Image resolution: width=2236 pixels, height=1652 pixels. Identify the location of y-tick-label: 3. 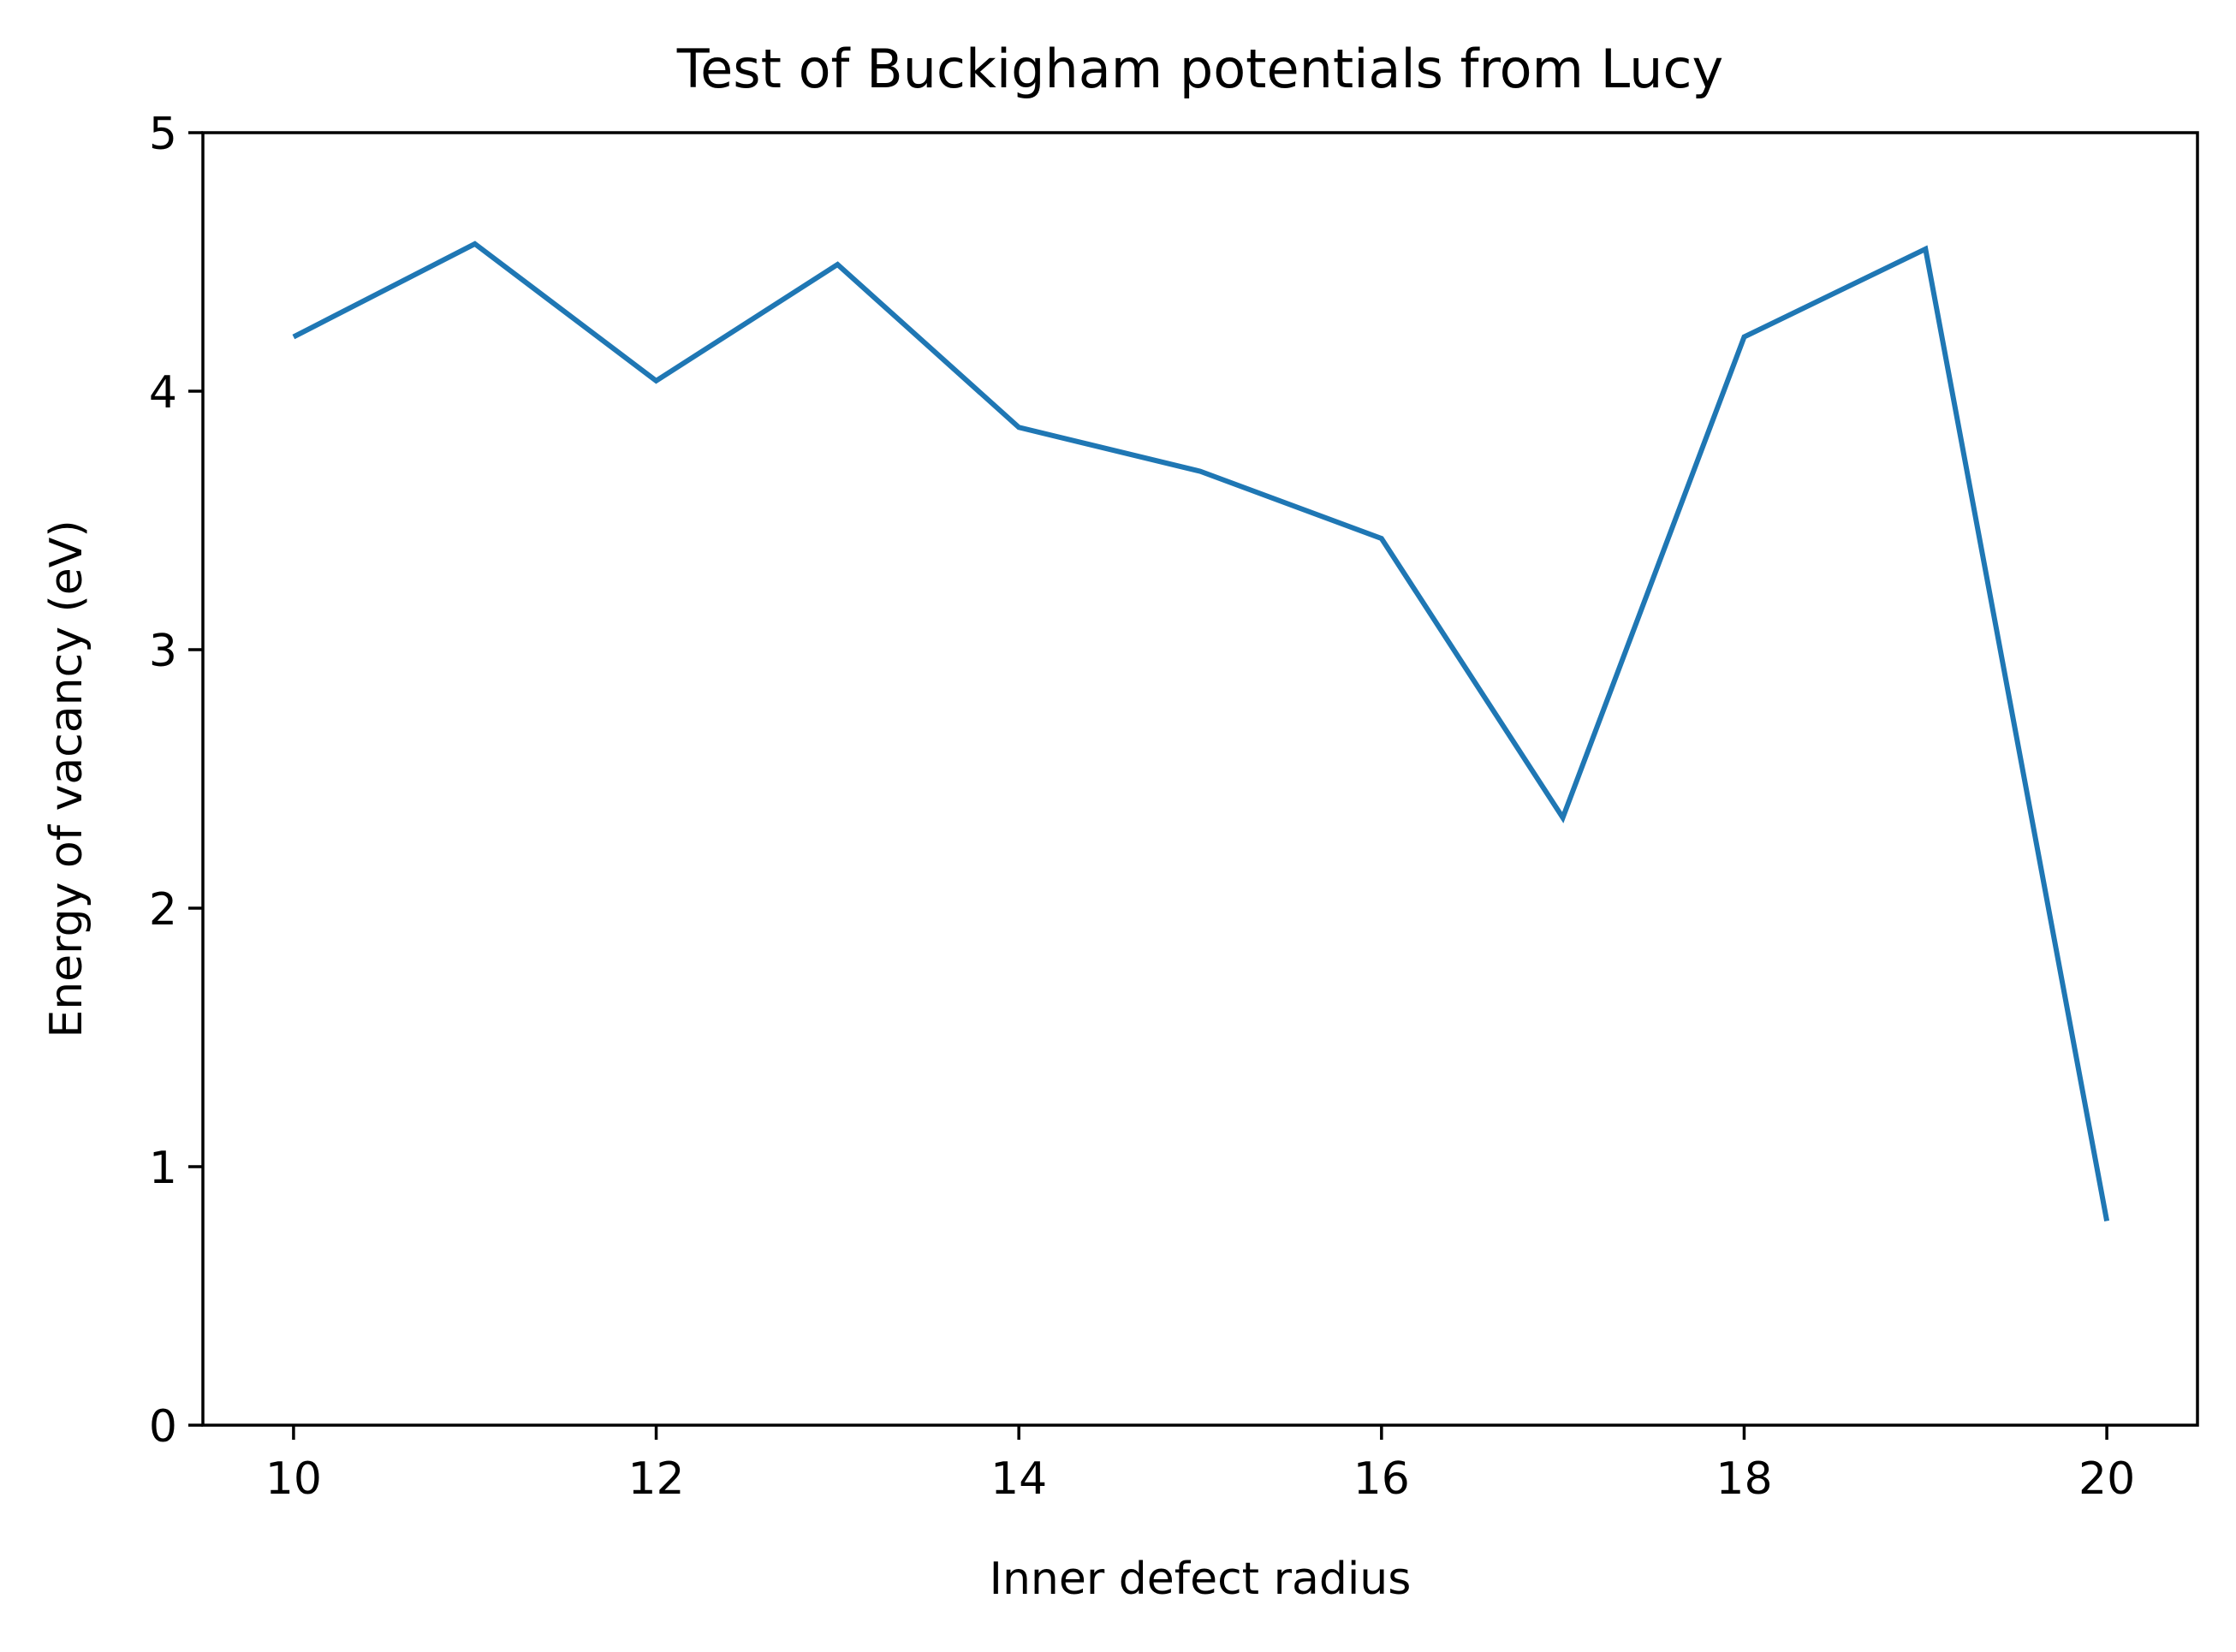
(163, 651).